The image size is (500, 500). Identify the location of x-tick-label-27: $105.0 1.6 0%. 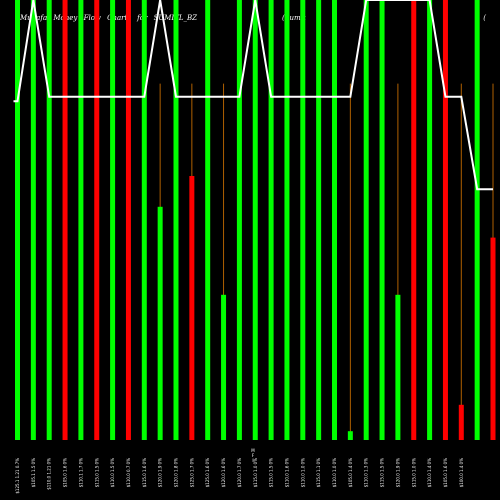
(445, 472).